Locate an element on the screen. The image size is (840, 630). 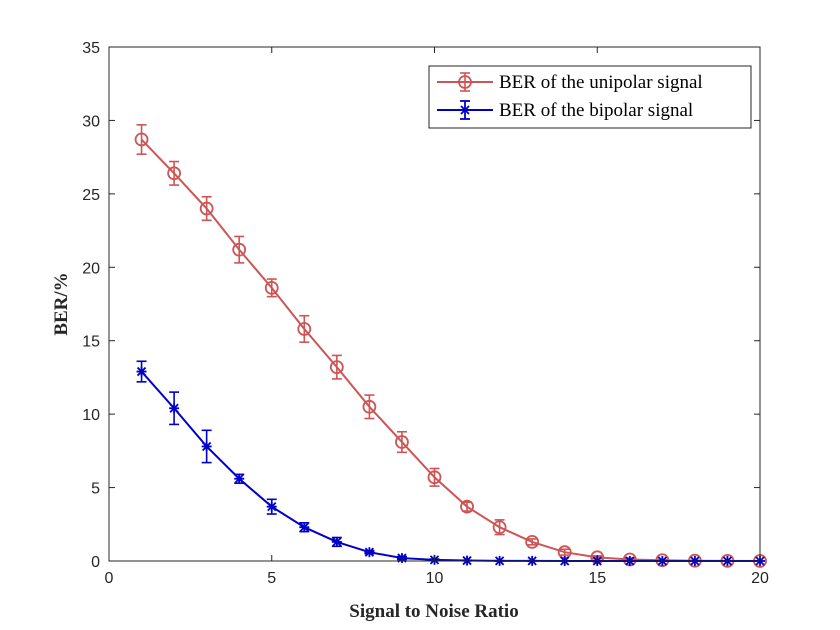
legend-label: BER of the bipolar signal is located at coordinates (596, 110).